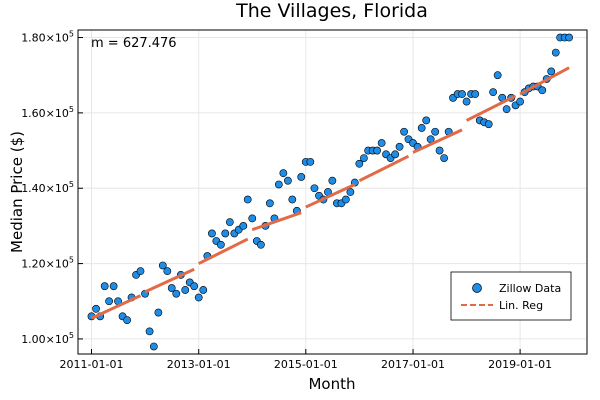 This screenshot has height=400, width=600. What do you see at coordinates (47, 112) in the screenshot?
I see `y-tick-label: 1.60×105` at bounding box center [47, 112].